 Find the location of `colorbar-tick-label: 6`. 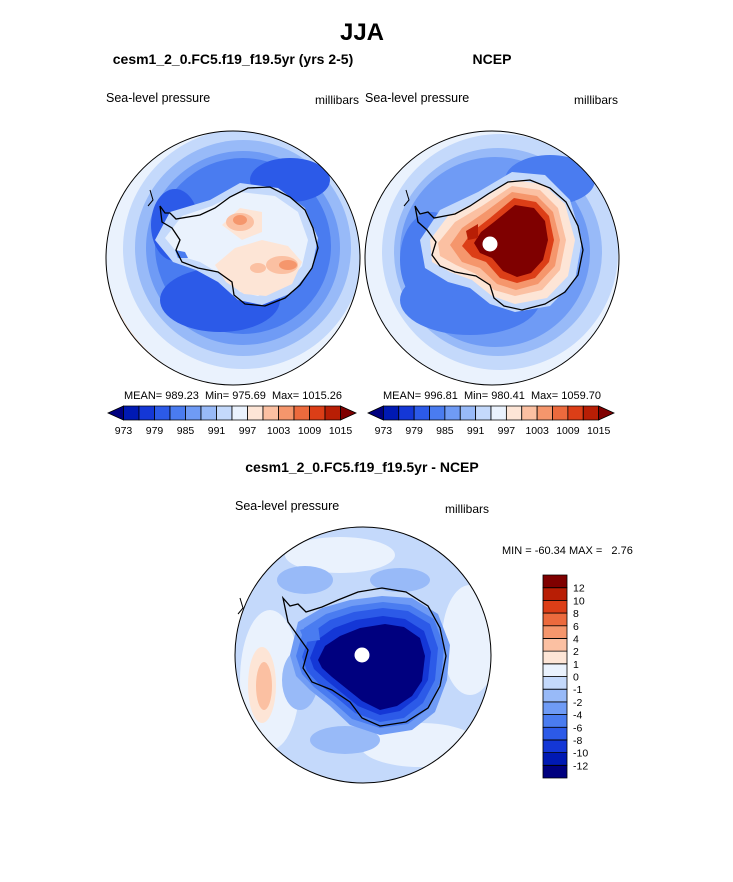

colorbar-tick-label: 6 is located at coordinates (576, 627).